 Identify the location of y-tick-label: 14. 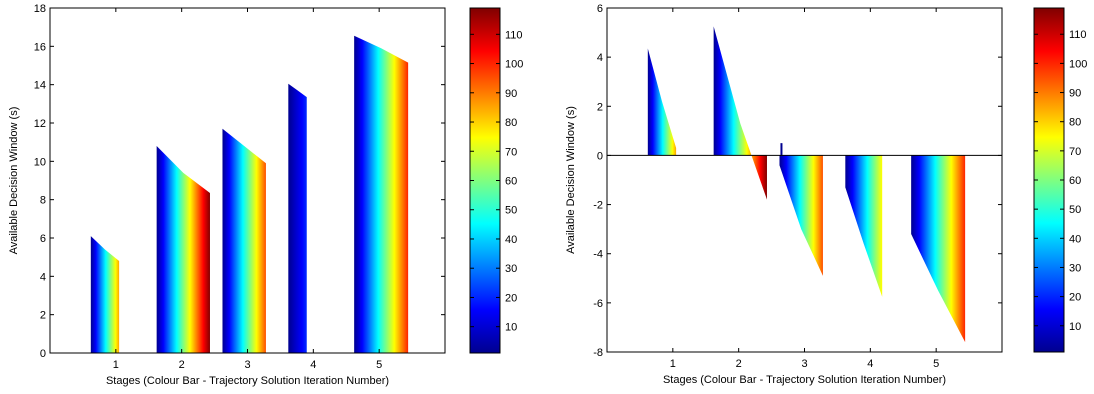
(40, 86).